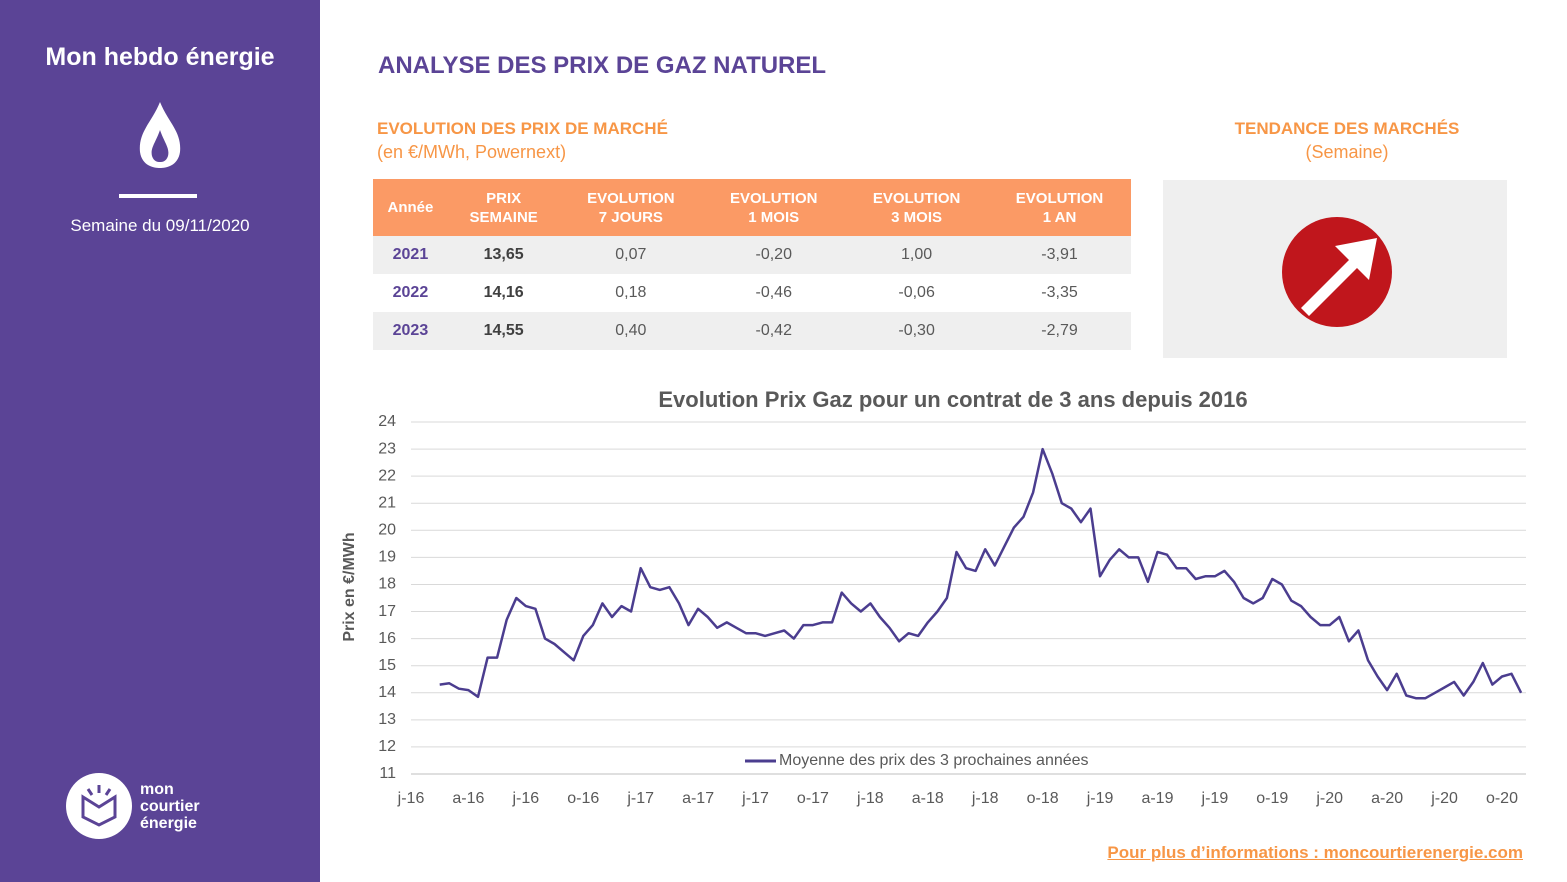  I want to click on x-tick-label: o-18, so click(1043, 798).